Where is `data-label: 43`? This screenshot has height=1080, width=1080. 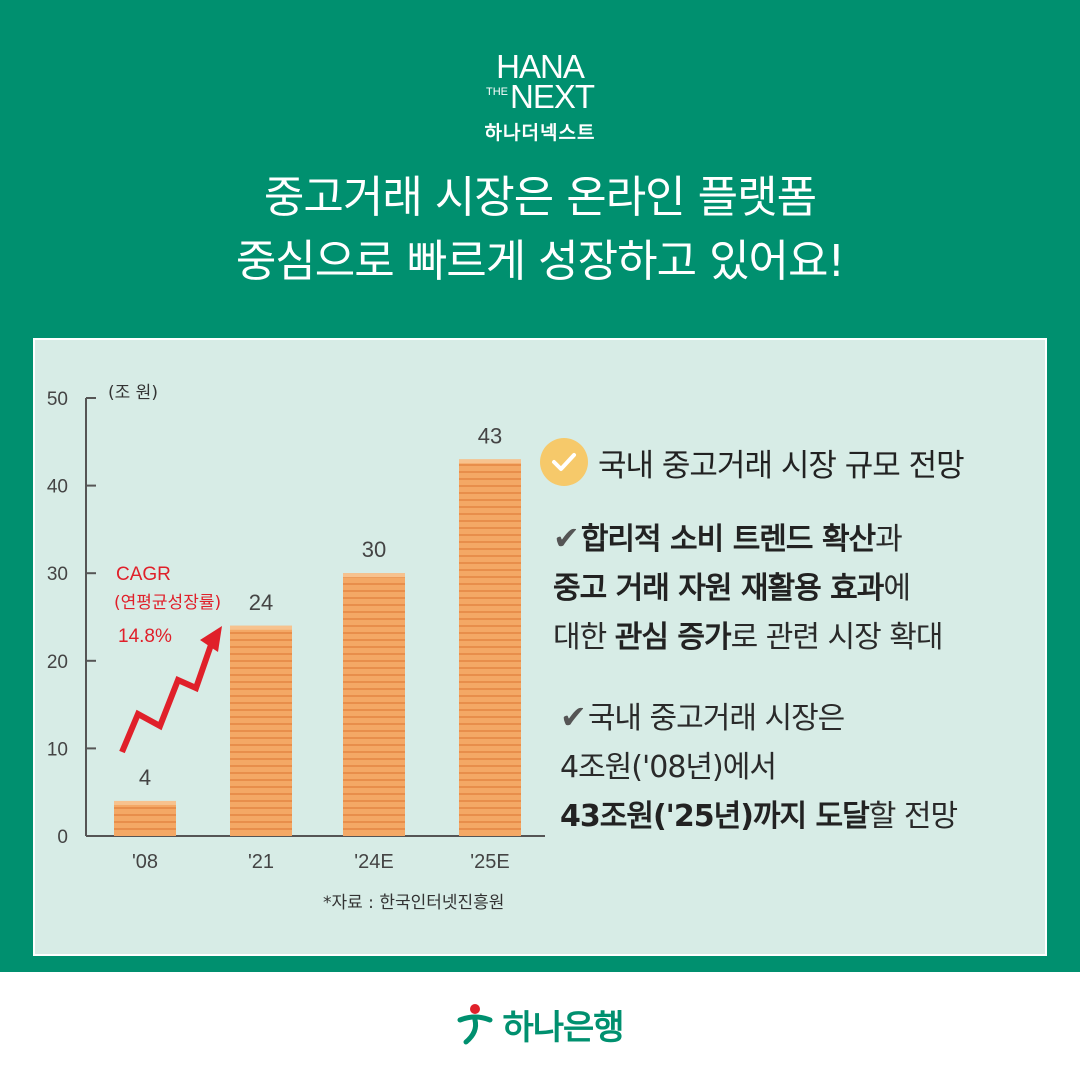 data-label: 43 is located at coordinates (490, 435).